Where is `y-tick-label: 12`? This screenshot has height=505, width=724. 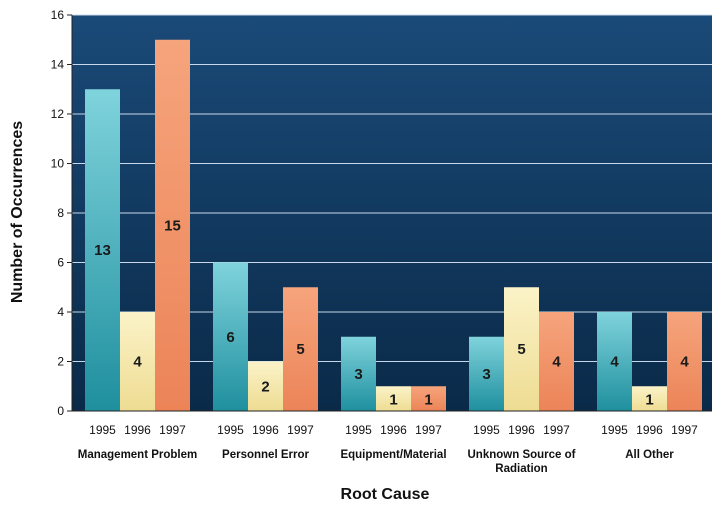 y-tick-label: 12 is located at coordinates (58, 114).